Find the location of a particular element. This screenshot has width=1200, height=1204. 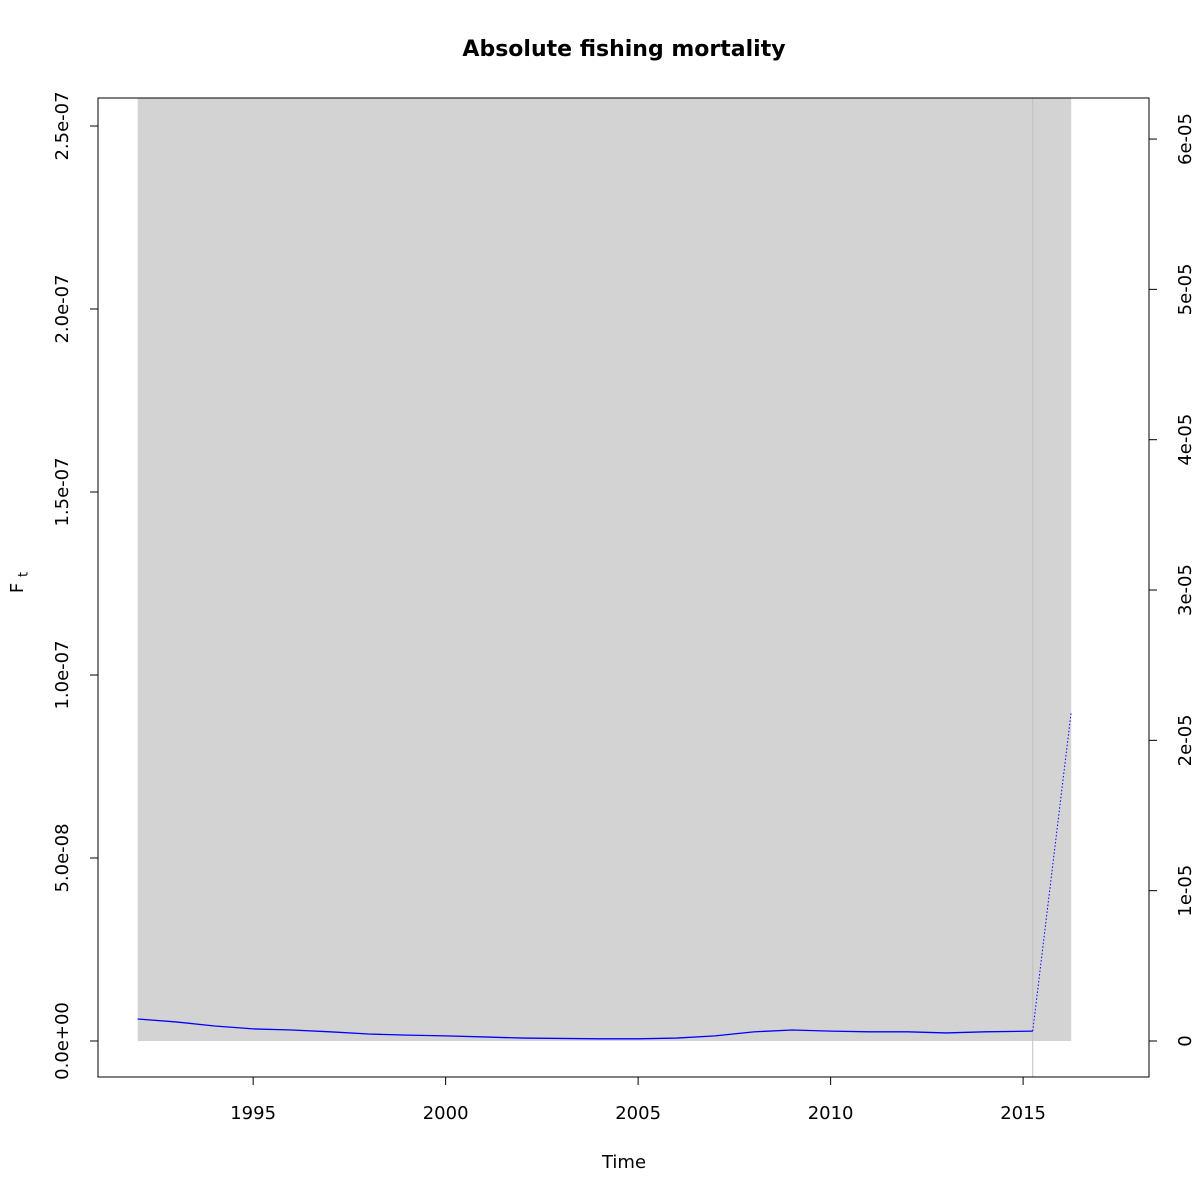

y2-tick-label: 3e-05 is located at coordinates (1185, 590).